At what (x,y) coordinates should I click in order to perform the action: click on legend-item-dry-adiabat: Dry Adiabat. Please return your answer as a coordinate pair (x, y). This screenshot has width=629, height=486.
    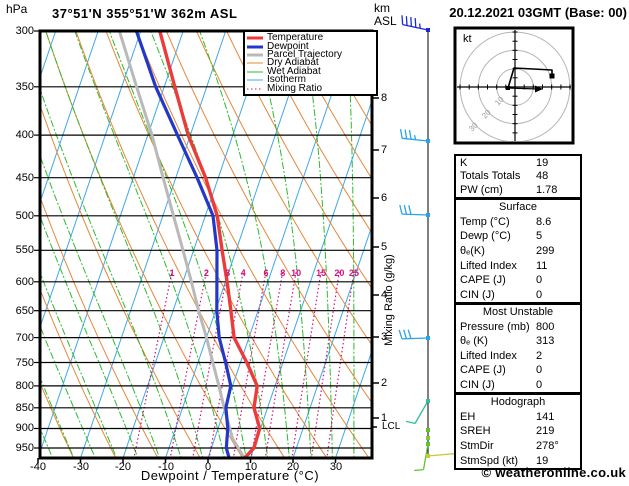
    Looking at the image, I should click on (310, 63).